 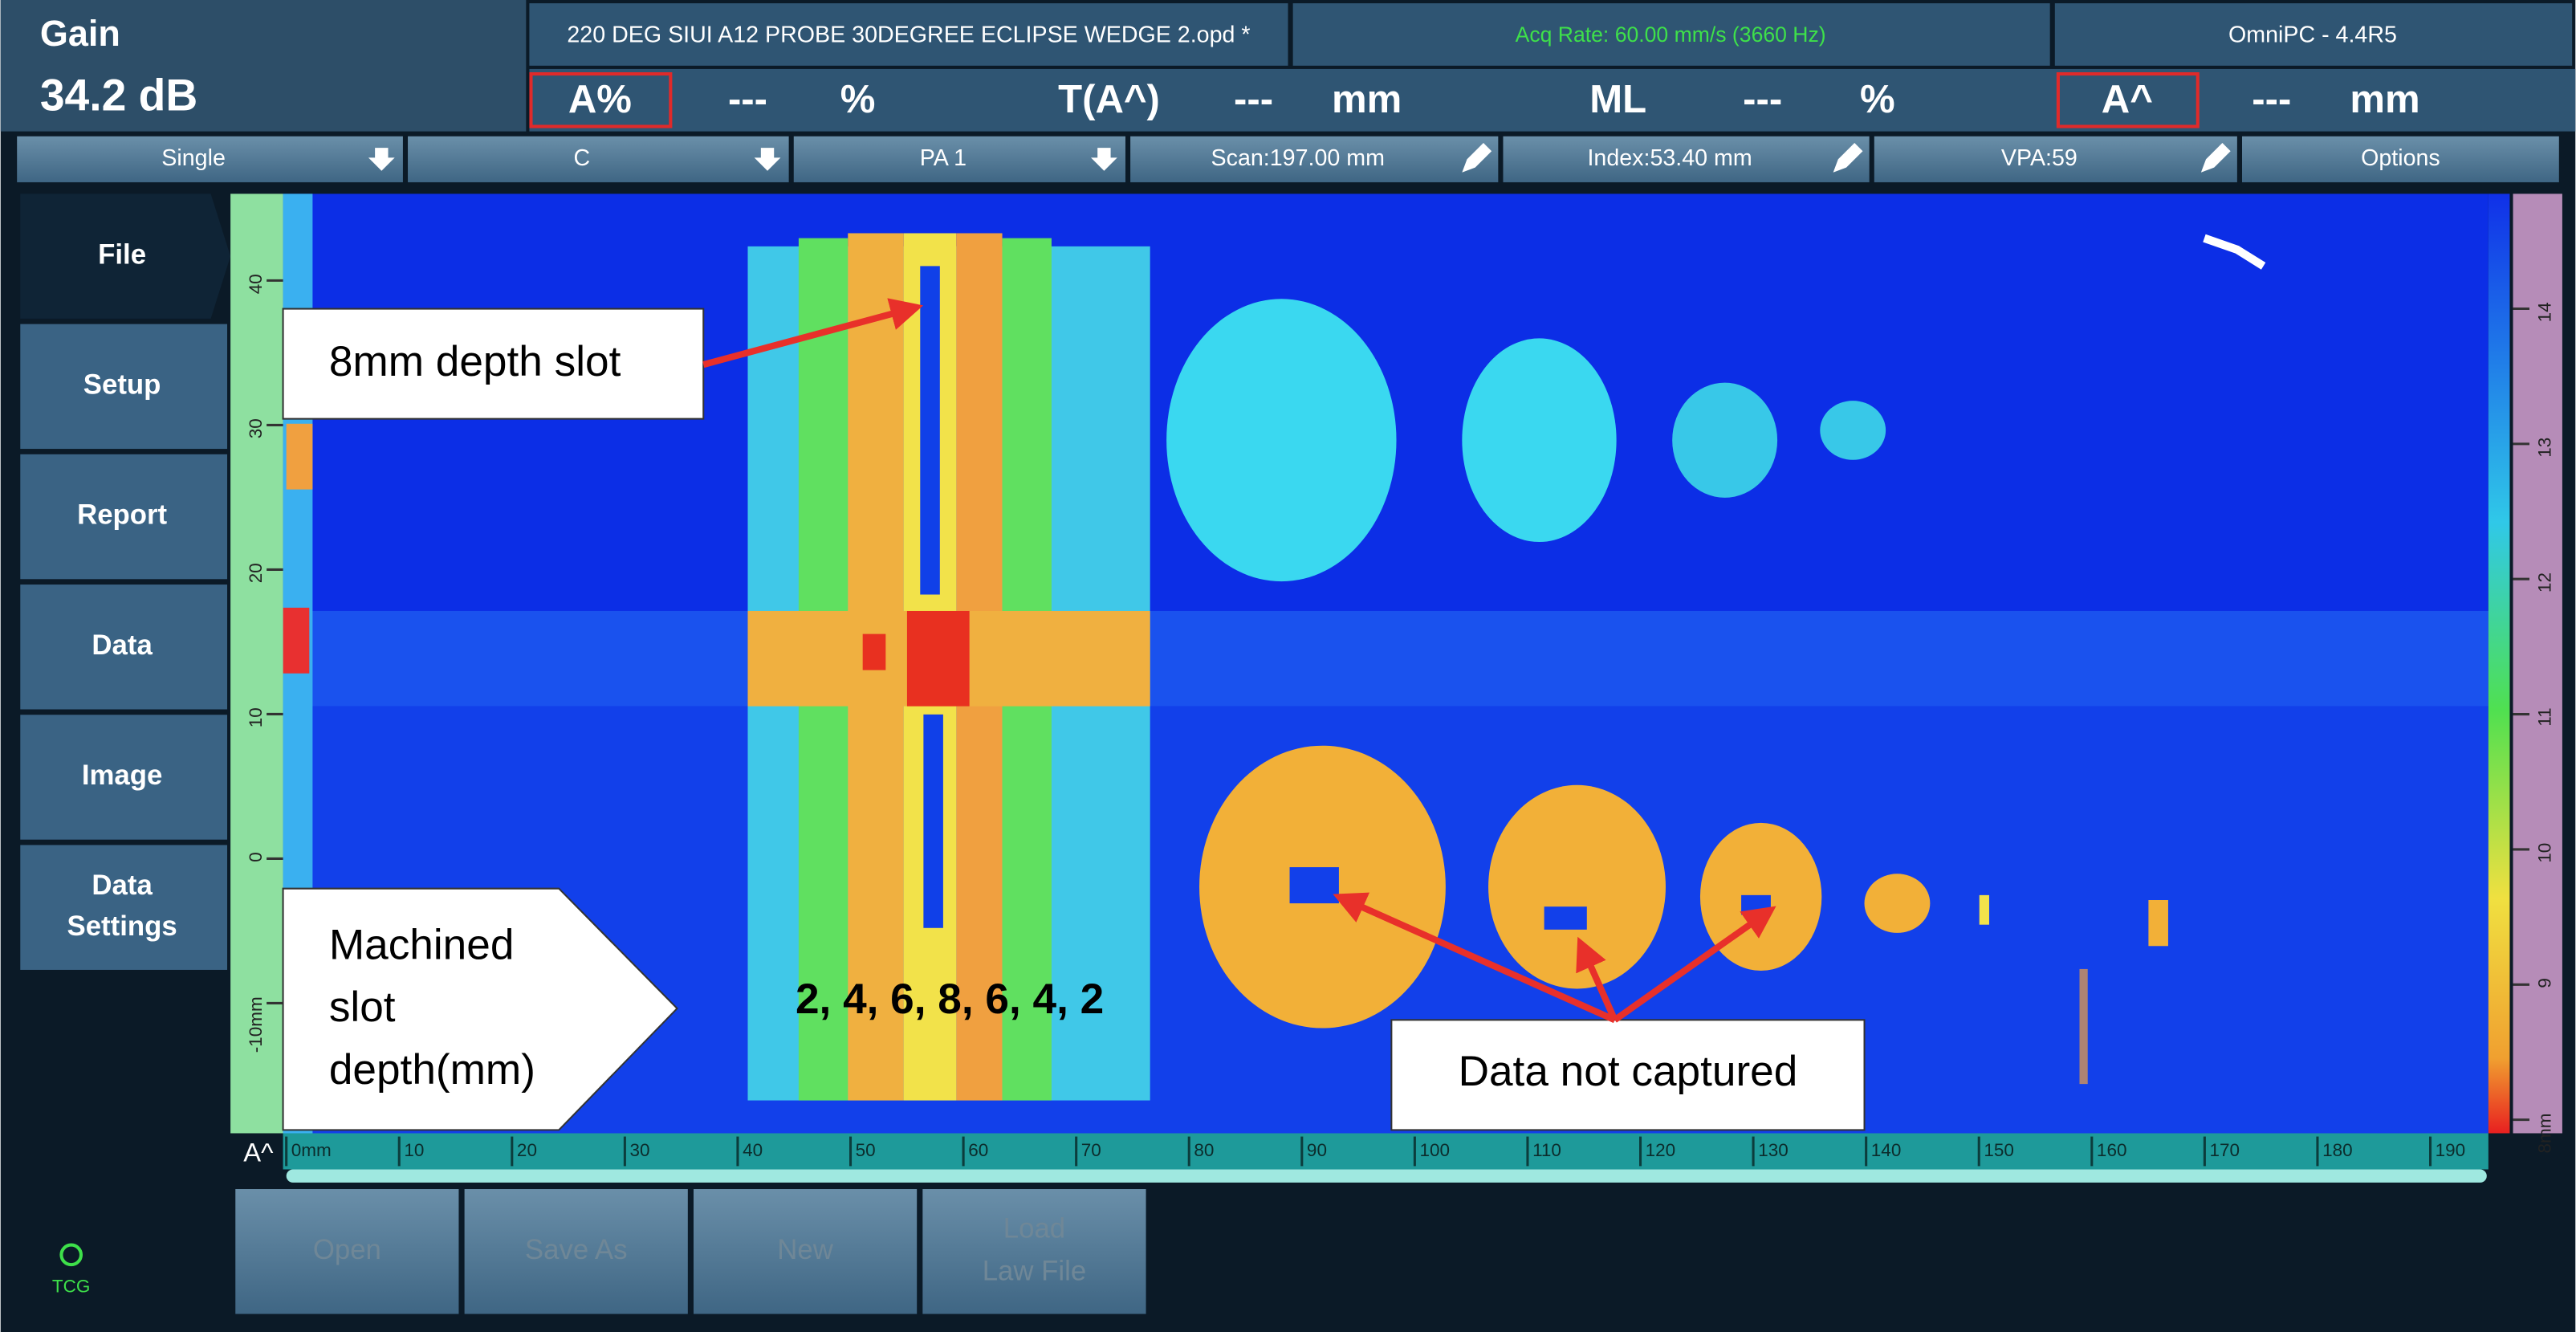 I want to click on scan-tick-label: 160, so click(x=2112, y=1150).